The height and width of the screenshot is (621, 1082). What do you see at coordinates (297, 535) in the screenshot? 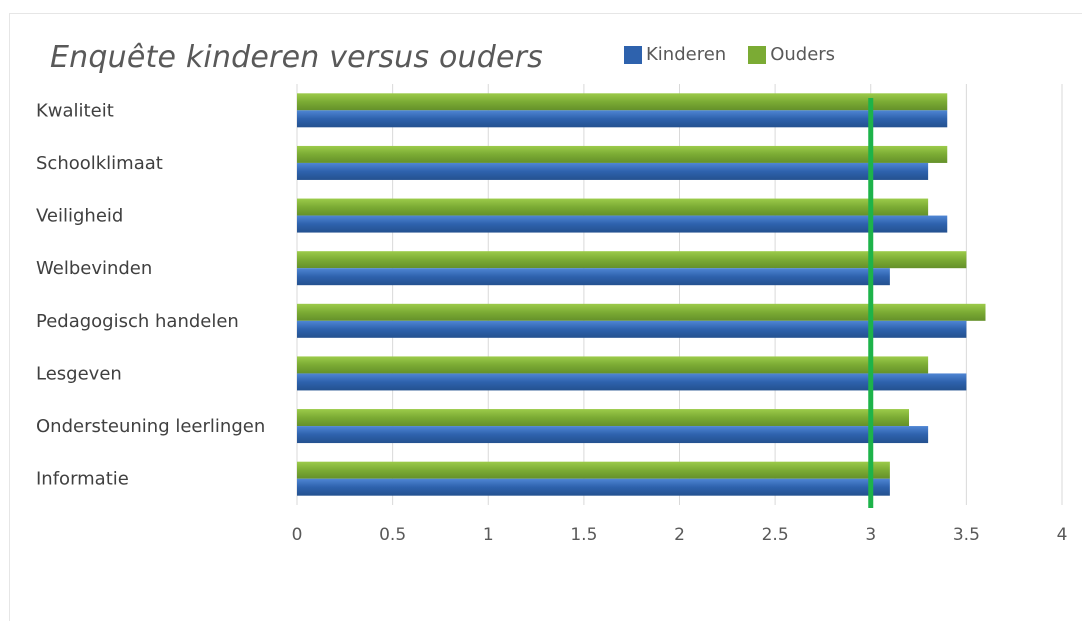
I see `x-tick-label: 0` at bounding box center [297, 535].